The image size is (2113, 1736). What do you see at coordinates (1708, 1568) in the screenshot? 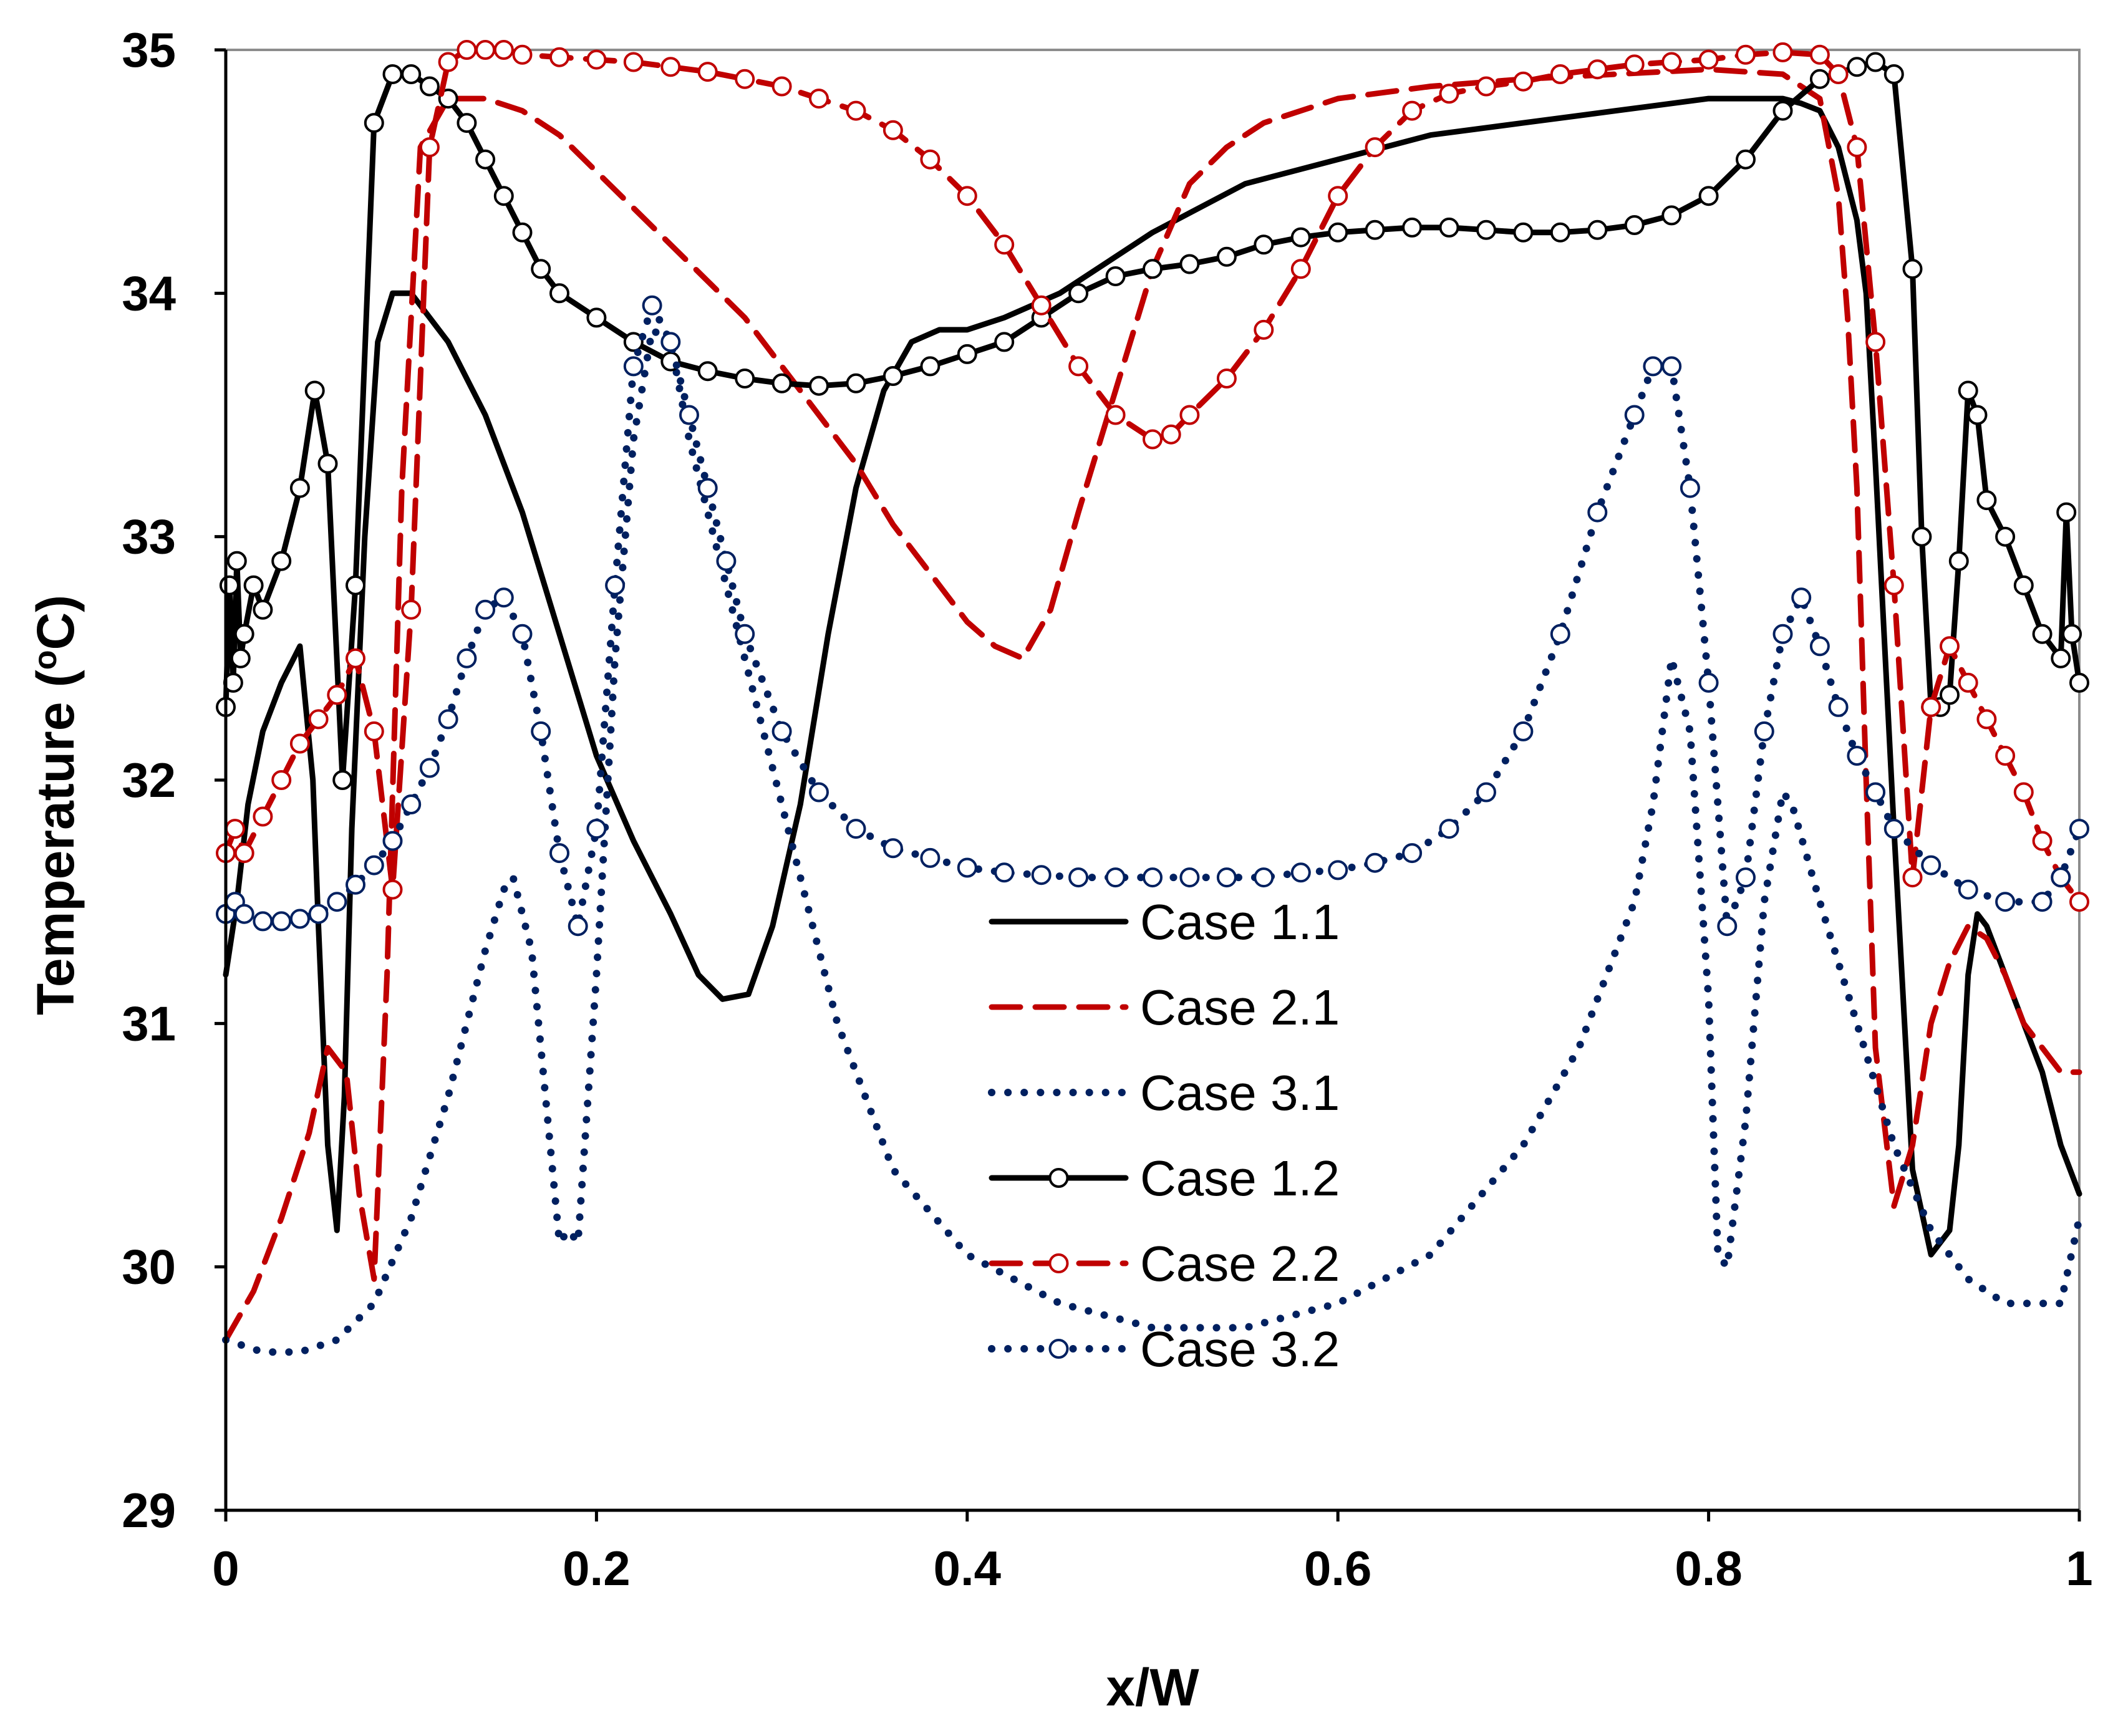
I see `x-tick-label: 0.8` at bounding box center [1708, 1568].